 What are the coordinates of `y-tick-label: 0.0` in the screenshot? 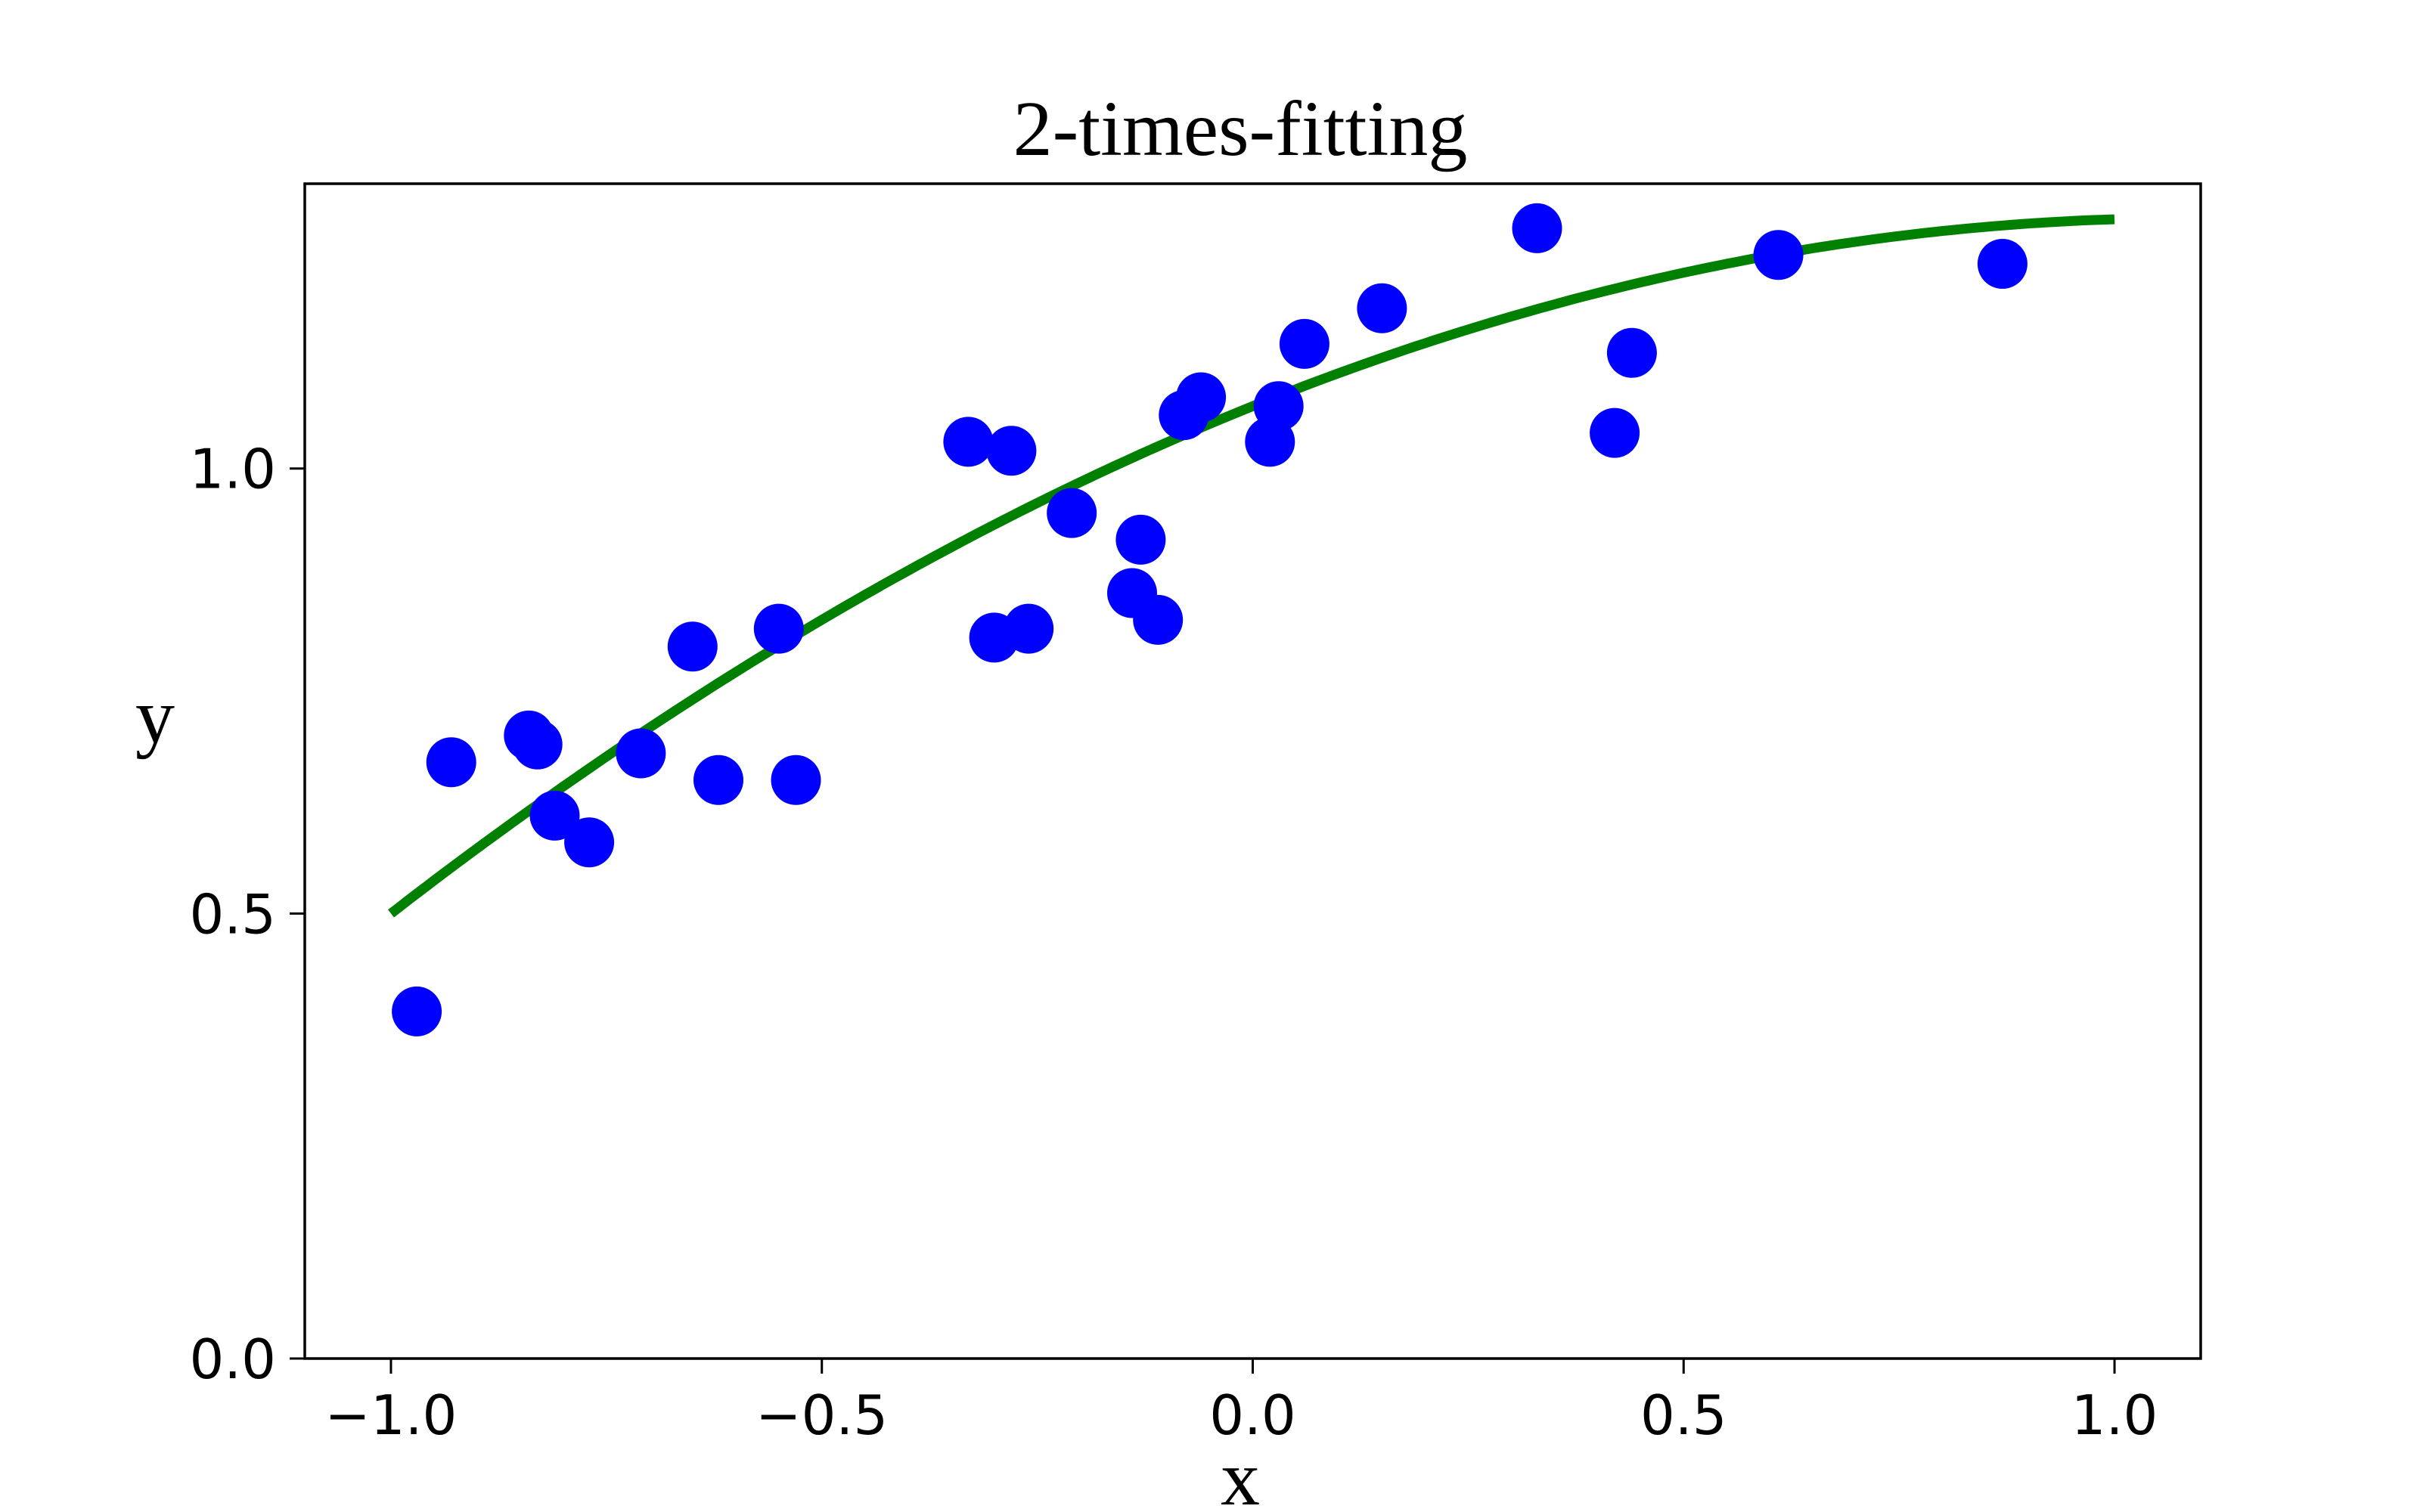 It's located at (232, 1359).